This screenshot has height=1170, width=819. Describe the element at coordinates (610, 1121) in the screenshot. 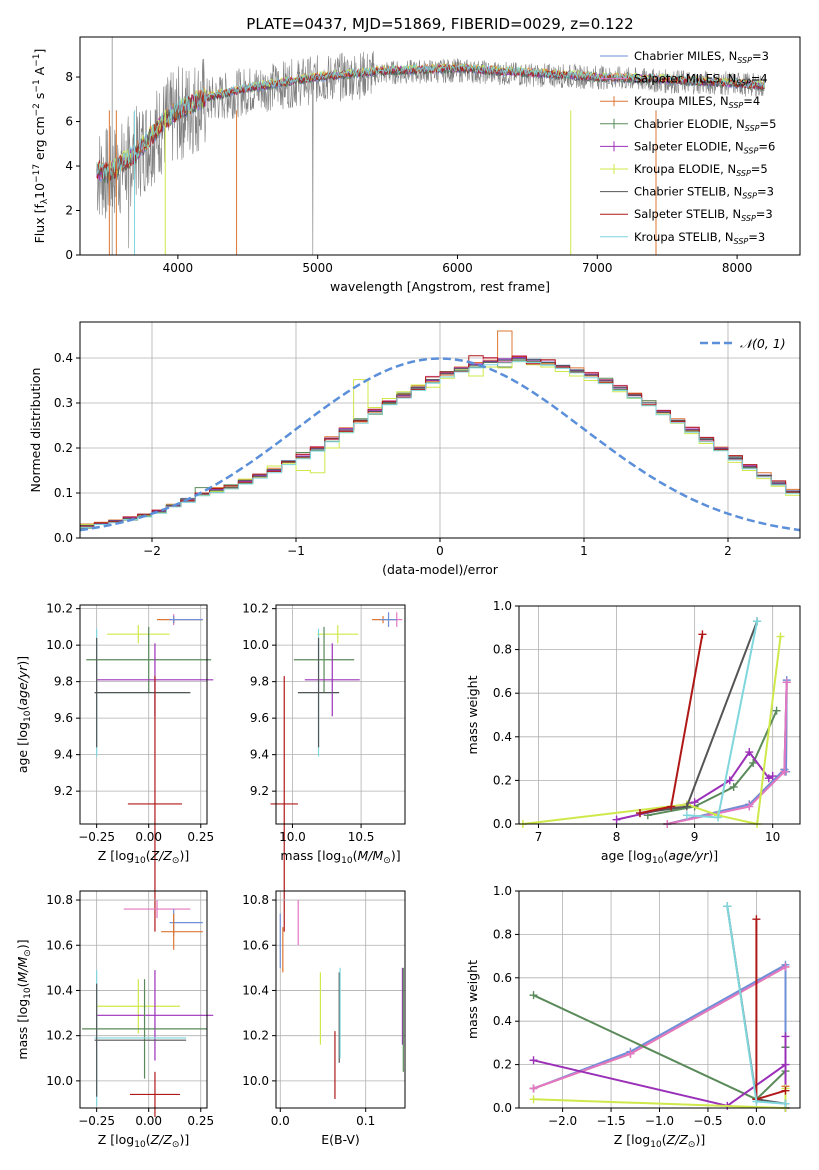

I see `x-tick-label: −1.5` at that location.